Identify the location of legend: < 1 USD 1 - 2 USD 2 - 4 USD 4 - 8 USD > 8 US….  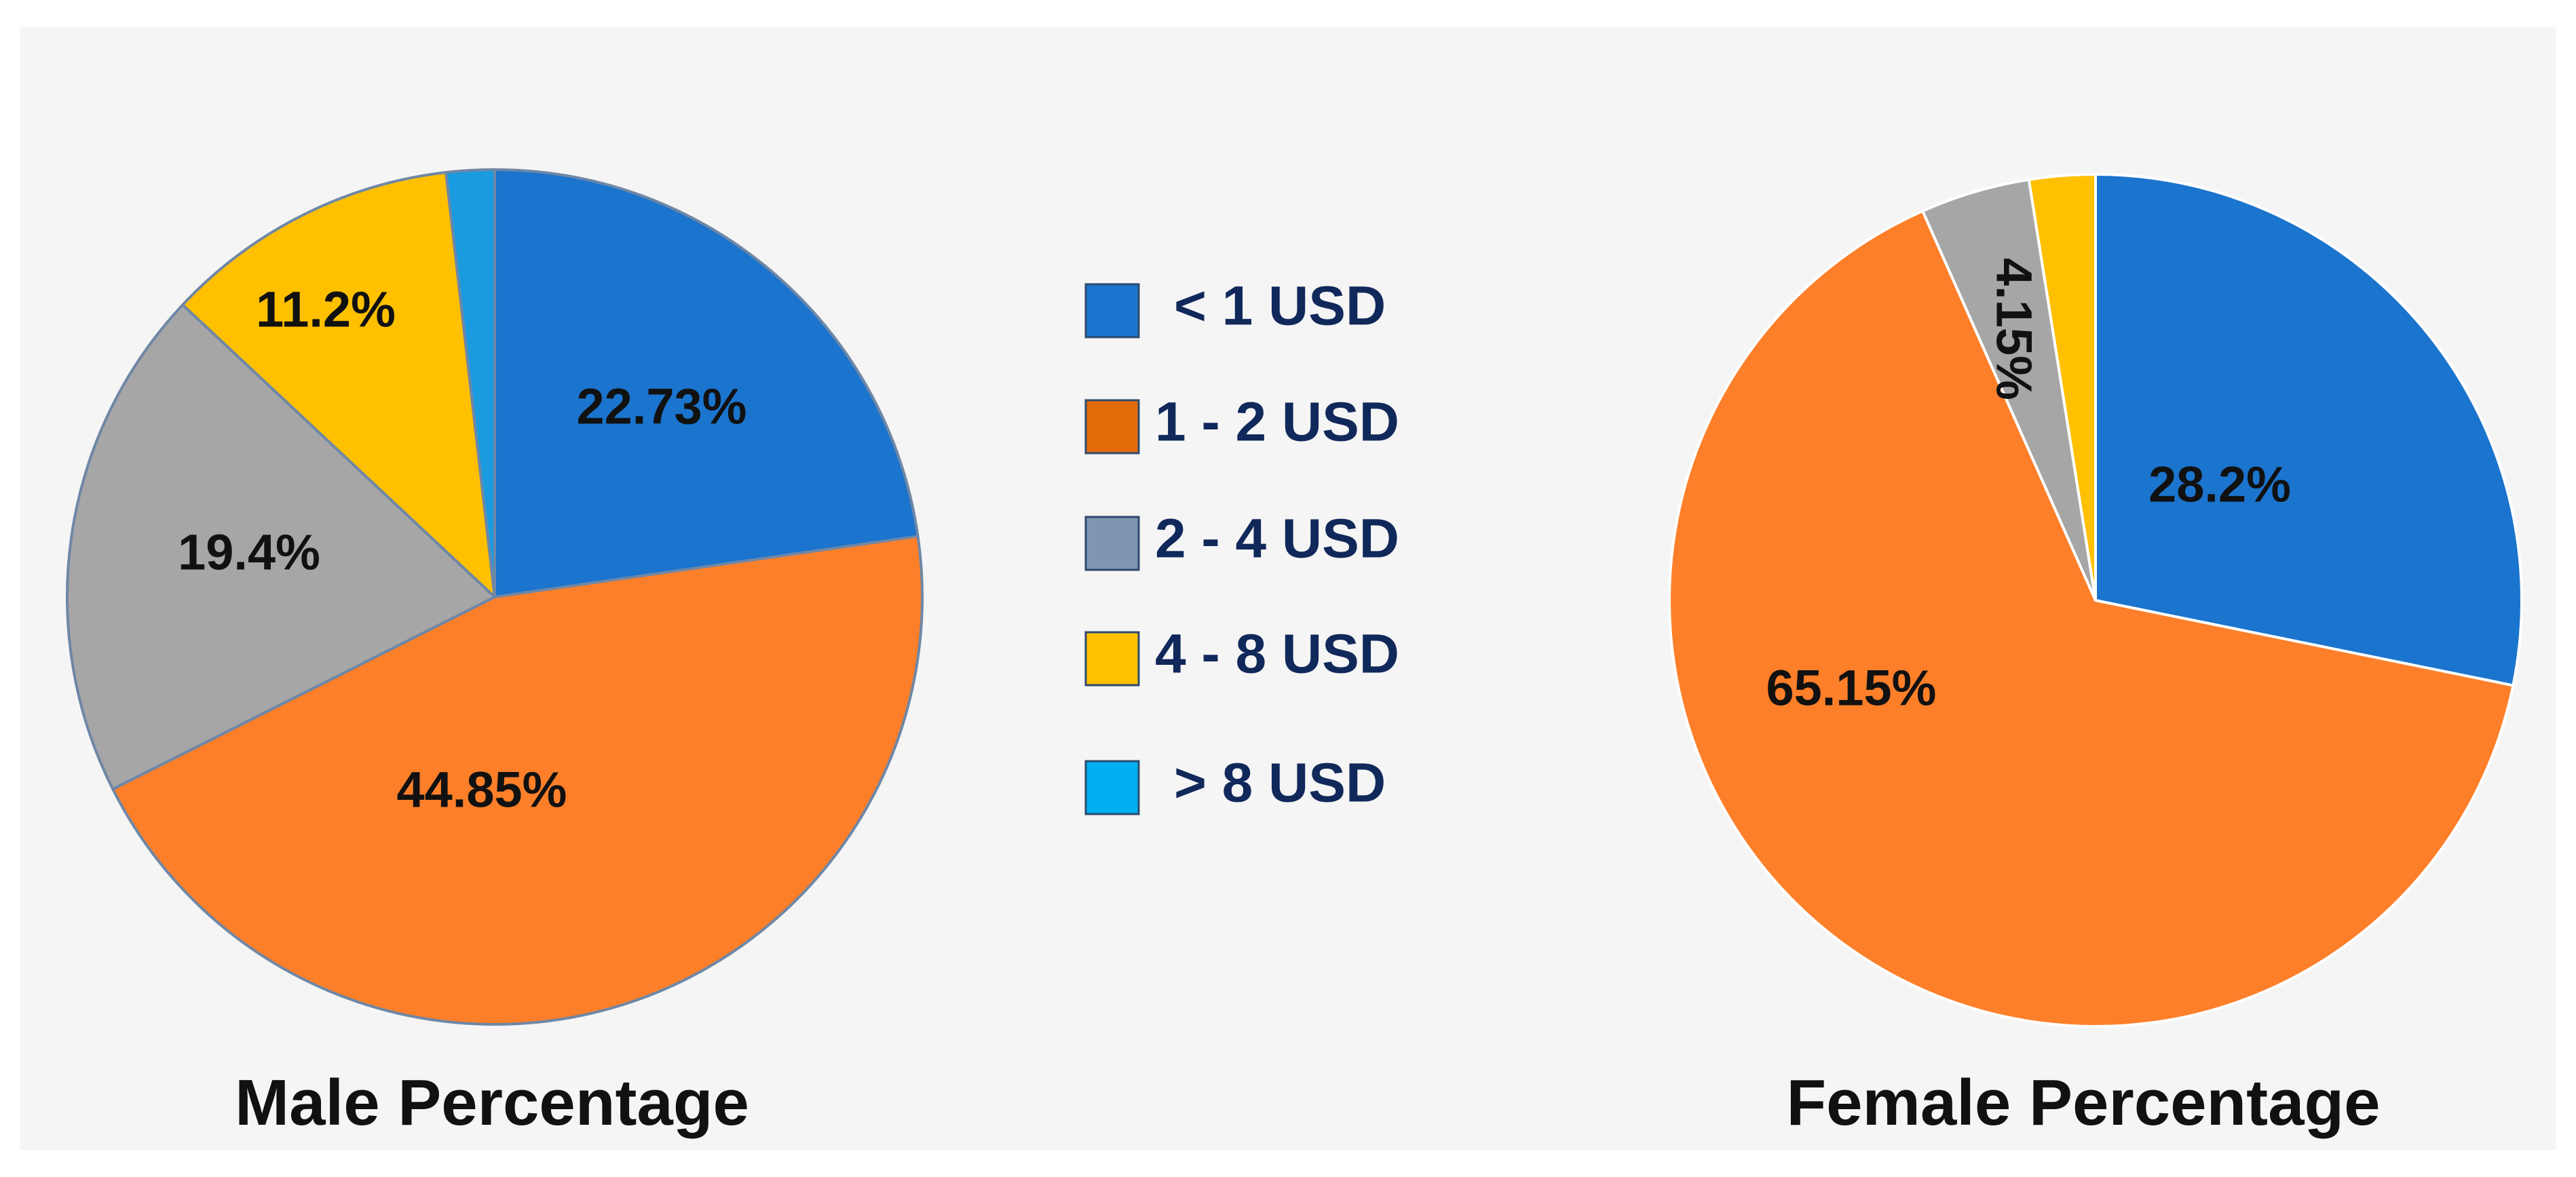
(1241, 545).